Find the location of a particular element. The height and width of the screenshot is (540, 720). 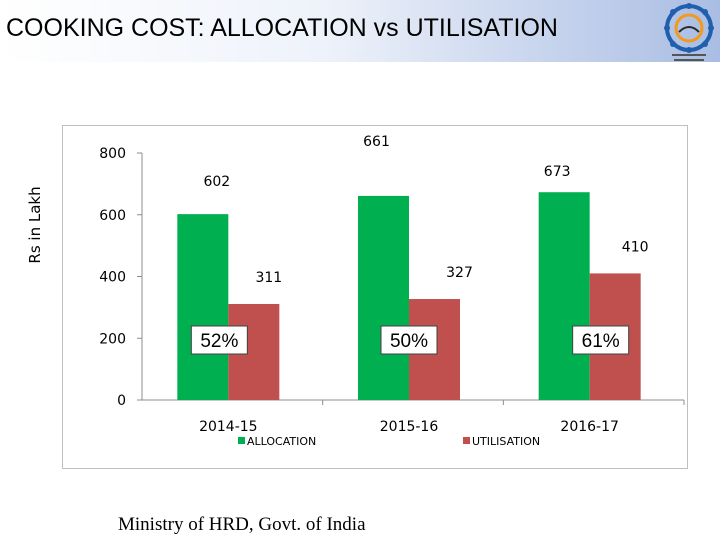

legend-allocation-label: ALLOCATION is located at coordinates (281, 441).